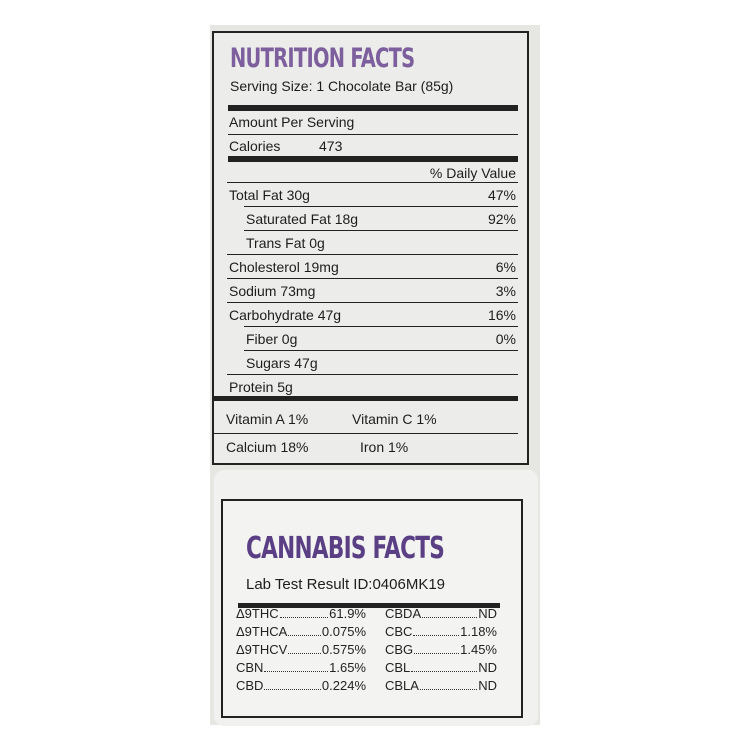  I want to click on cannabinoid: Δ9THCV 0.575%, so click(301, 650).